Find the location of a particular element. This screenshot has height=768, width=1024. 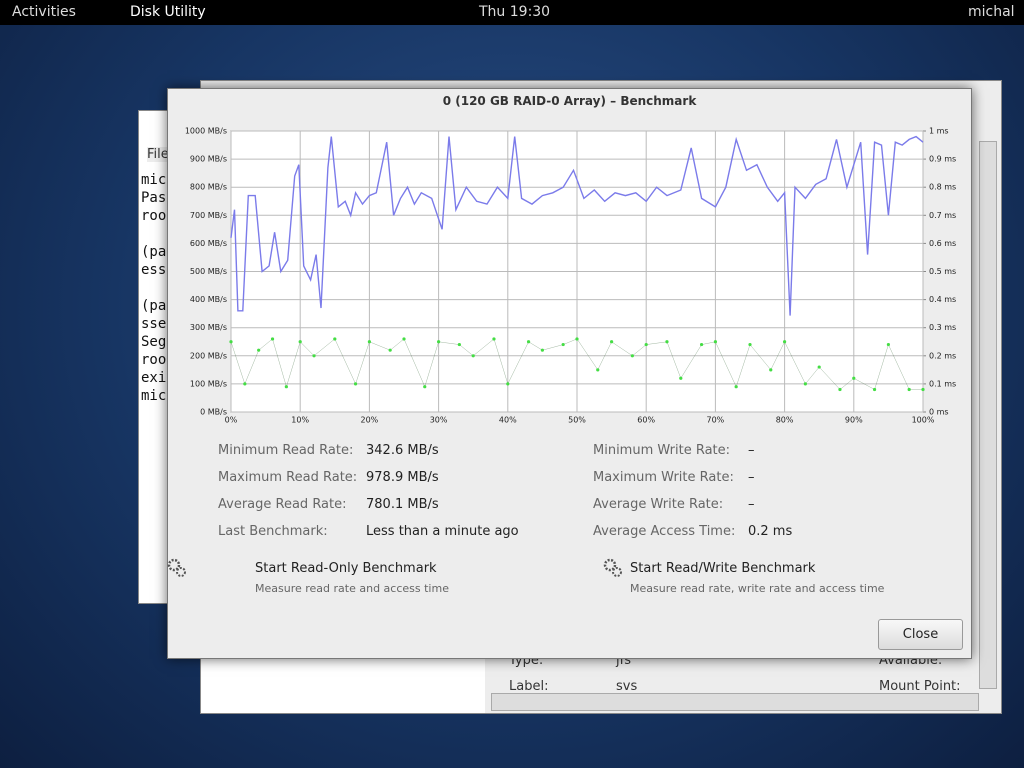

terminal-line: ess is located at coordinates (154, 270).